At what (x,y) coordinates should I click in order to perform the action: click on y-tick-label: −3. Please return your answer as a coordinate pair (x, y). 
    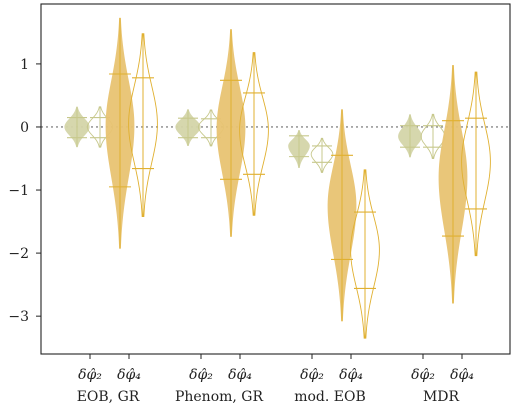
    Looking at the image, I should click on (18, 317).